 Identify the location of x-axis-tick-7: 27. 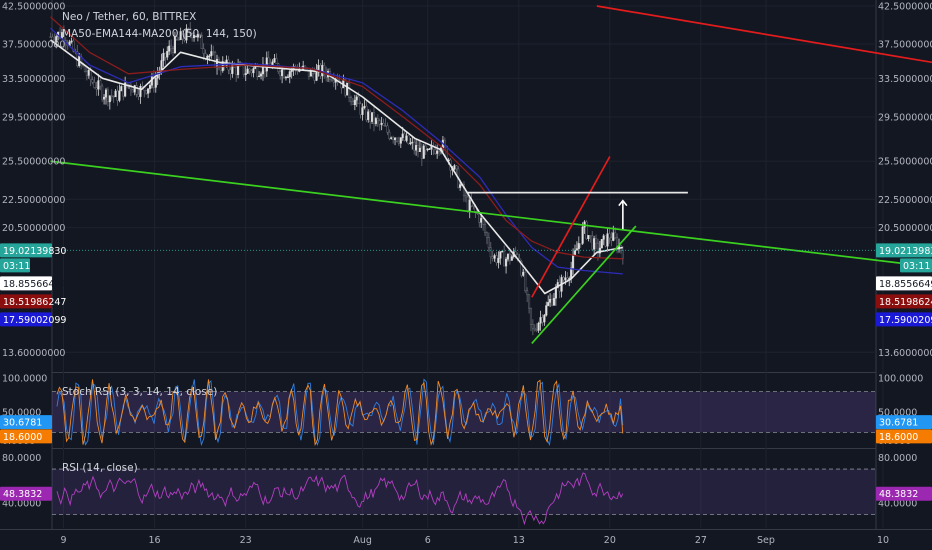
(701, 540).